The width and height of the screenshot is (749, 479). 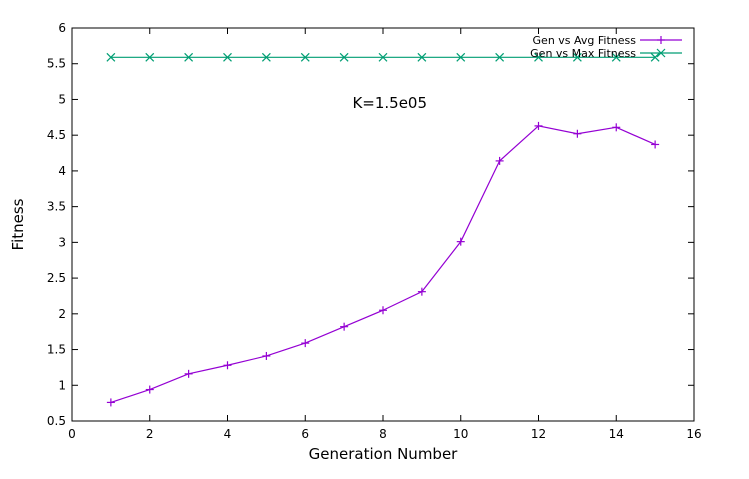 What do you see at coordinates (62, 99) in the screenshot?
I see `y-tick-label: 5` at bounding box center [62, 99].